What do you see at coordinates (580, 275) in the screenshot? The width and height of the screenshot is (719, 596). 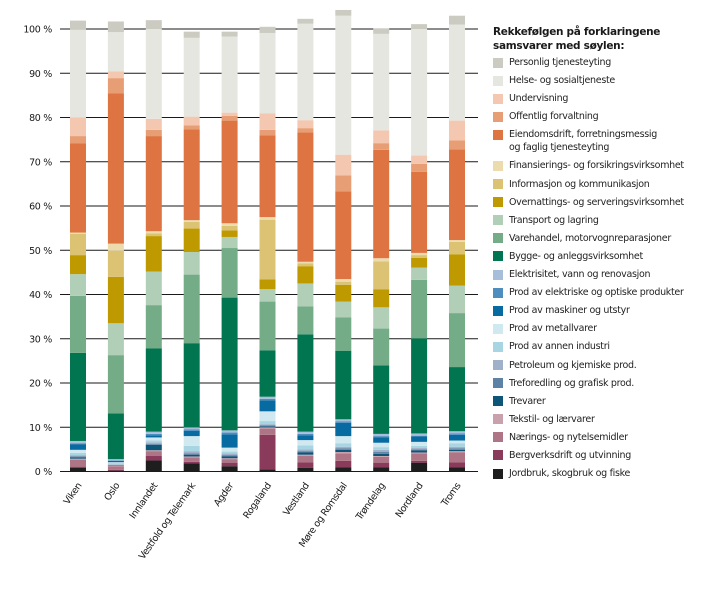 I see `legend-label: Elektrisitet, vann og renovasjon` at bounding box center [580, 275].